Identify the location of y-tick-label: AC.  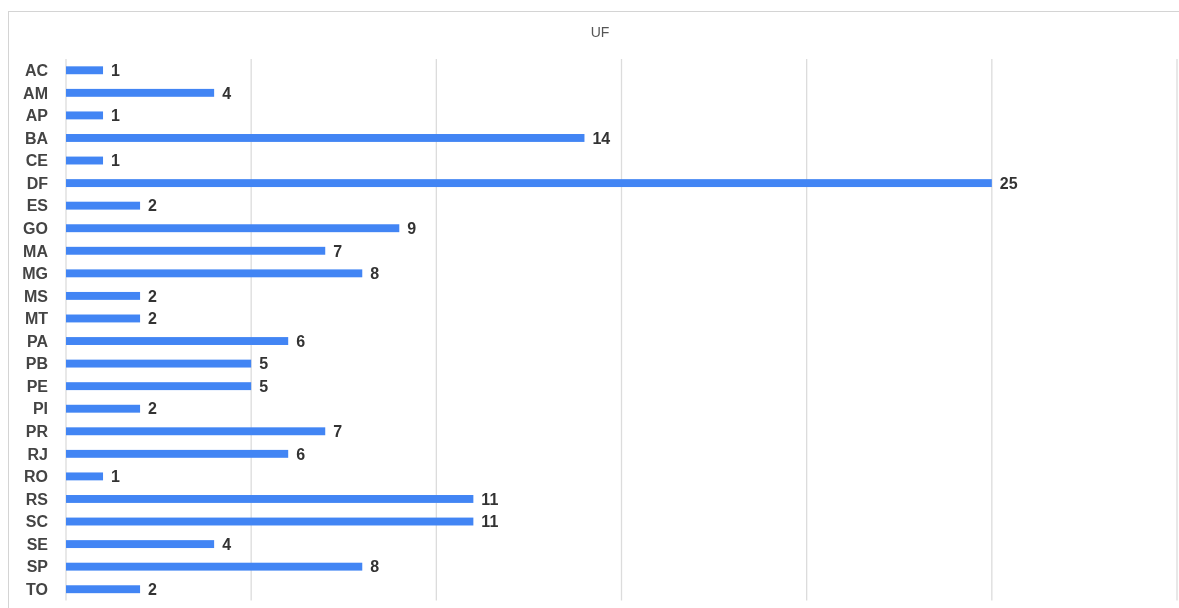
(36, 71).